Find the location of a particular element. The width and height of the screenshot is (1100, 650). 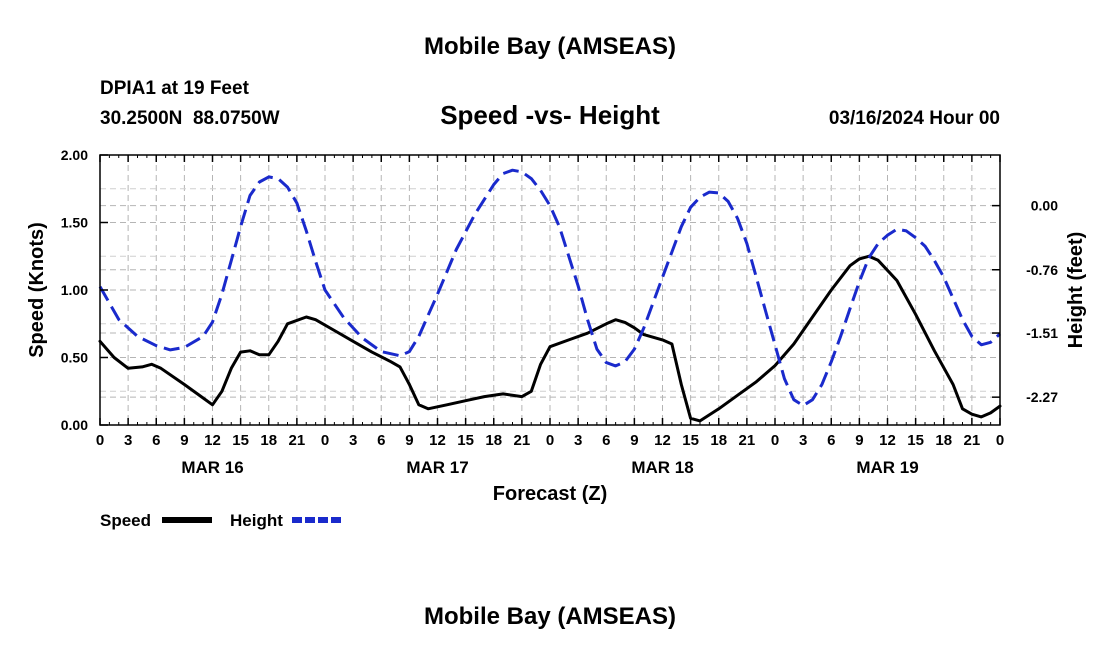

top-title: Mobile Bay (AMSEAS) is located at coordinates (550, 46).